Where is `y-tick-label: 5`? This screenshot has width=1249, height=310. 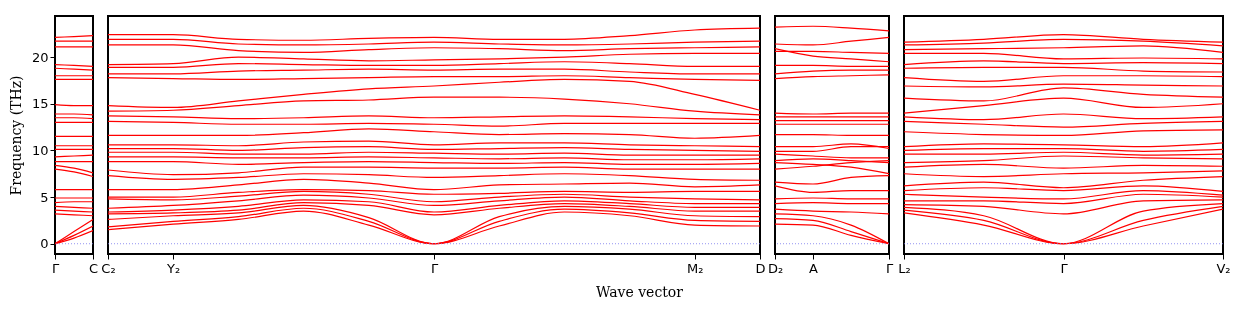
y-tick-label: 5 is located at coordinates (44, 197).